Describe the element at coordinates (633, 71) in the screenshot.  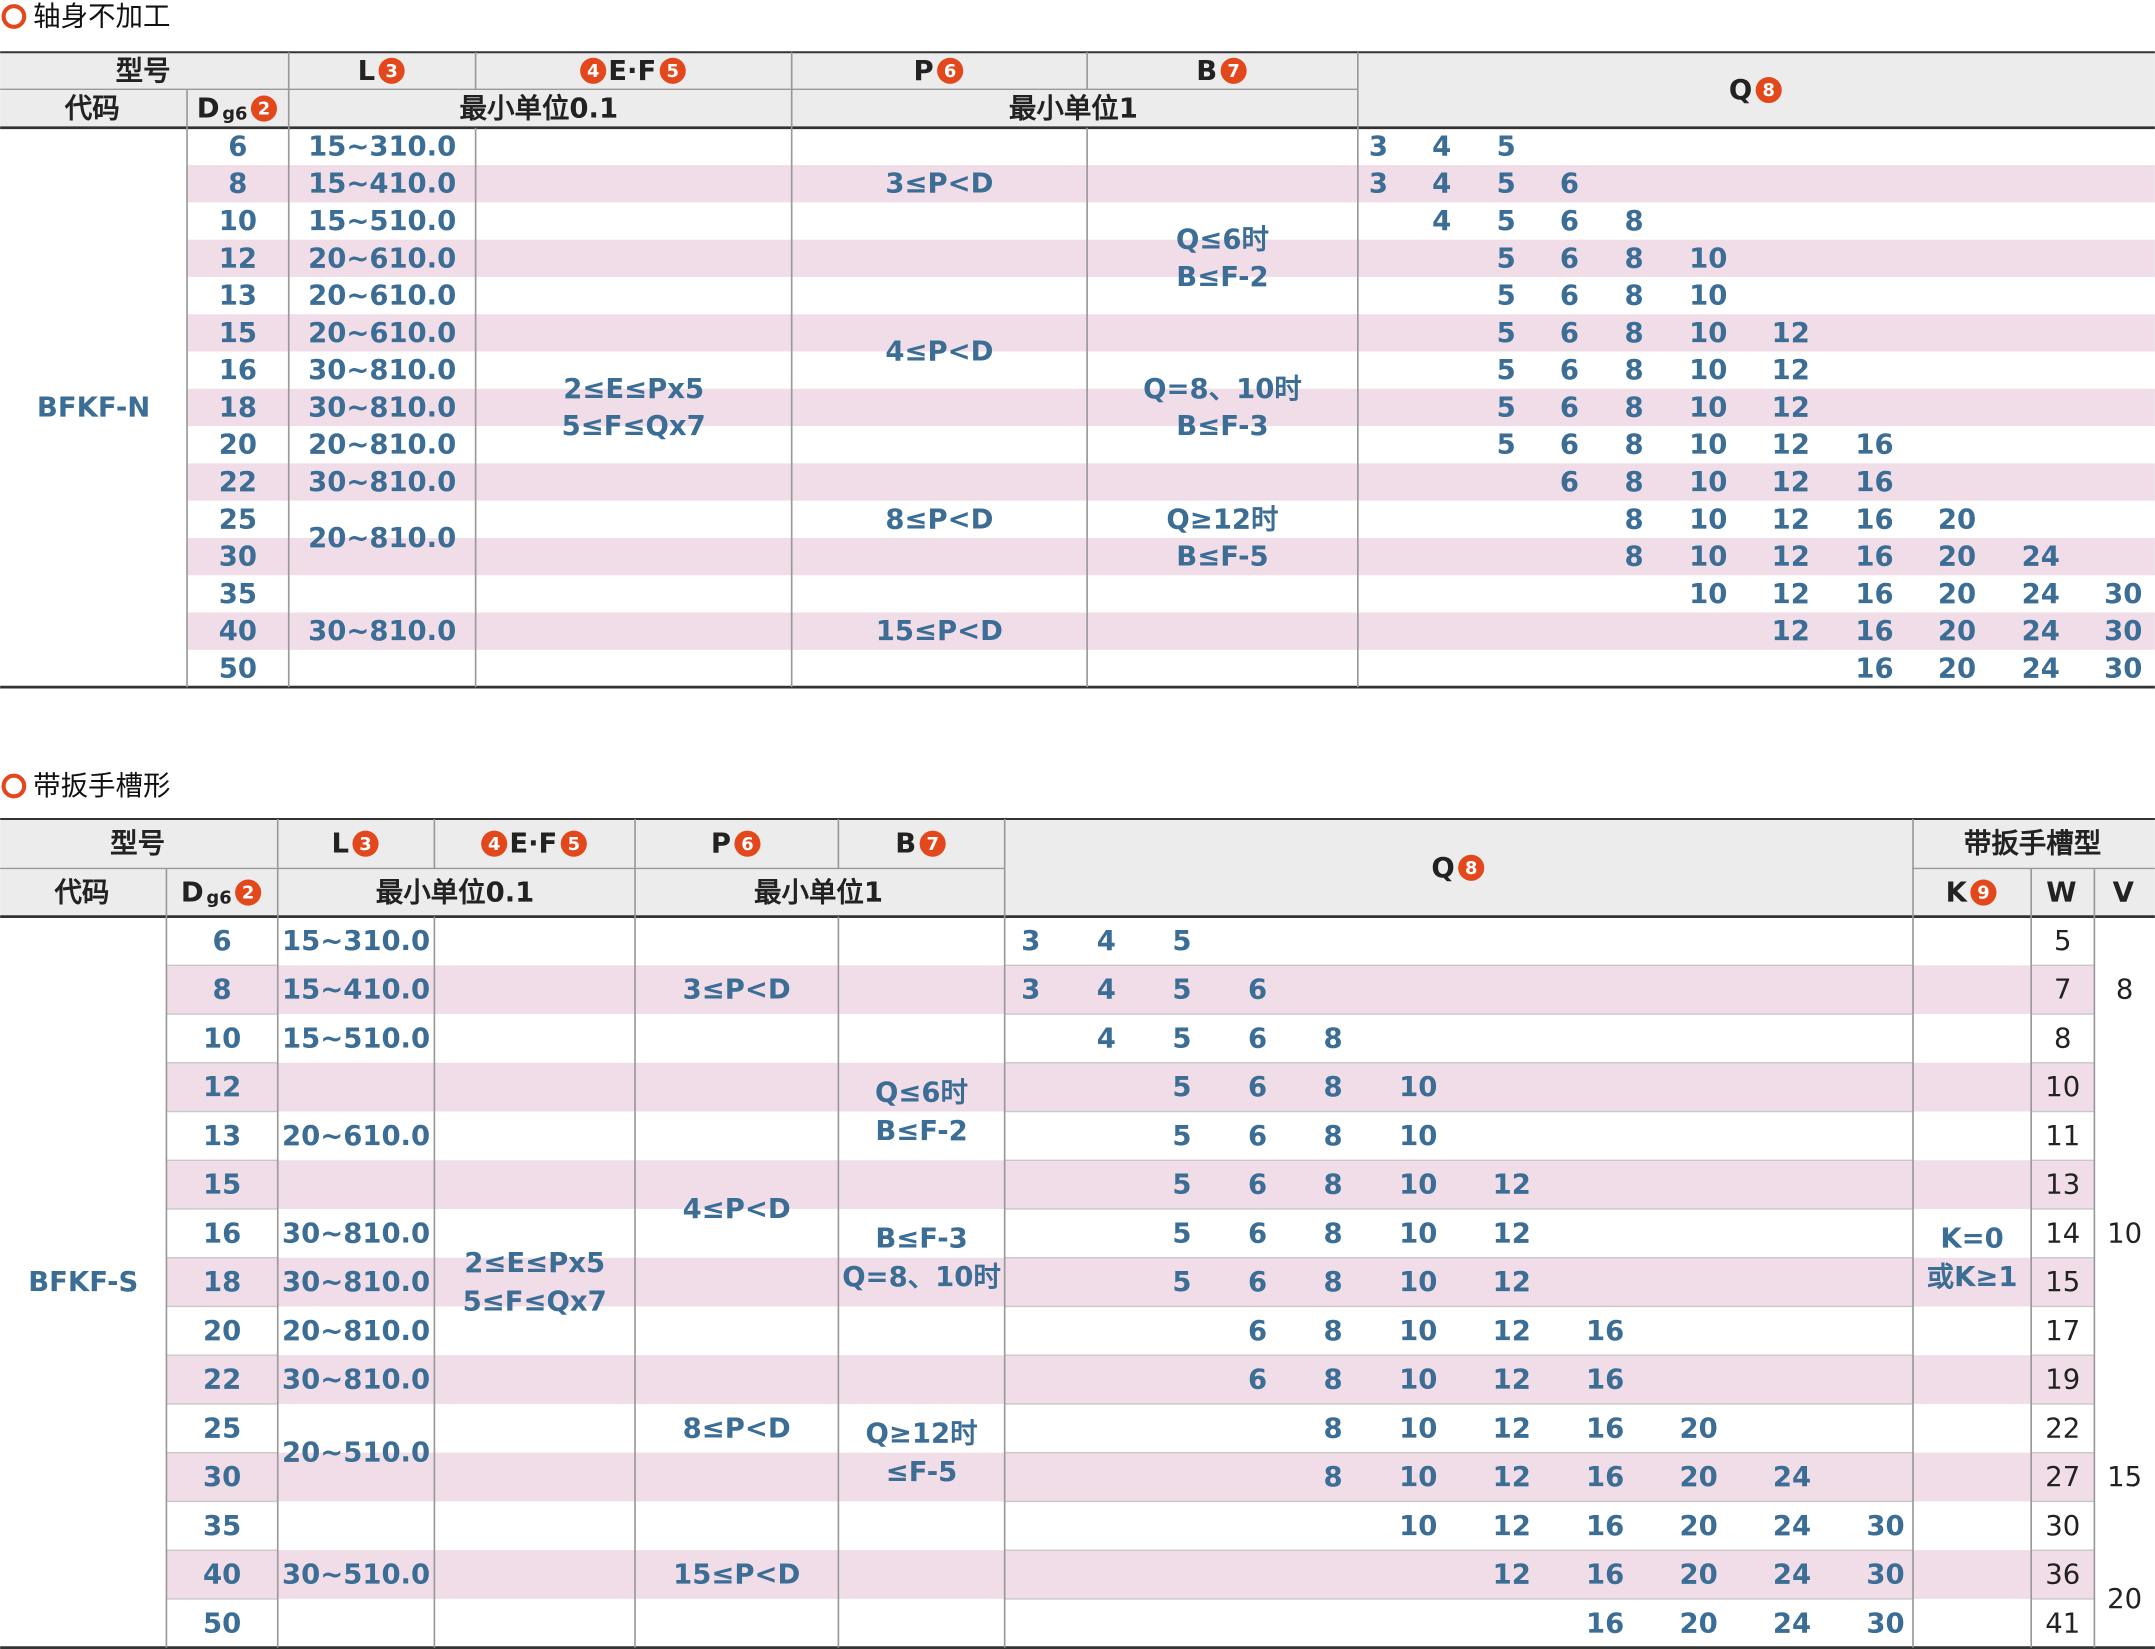
I see `header-ef: 4 E·F 5` at that location.